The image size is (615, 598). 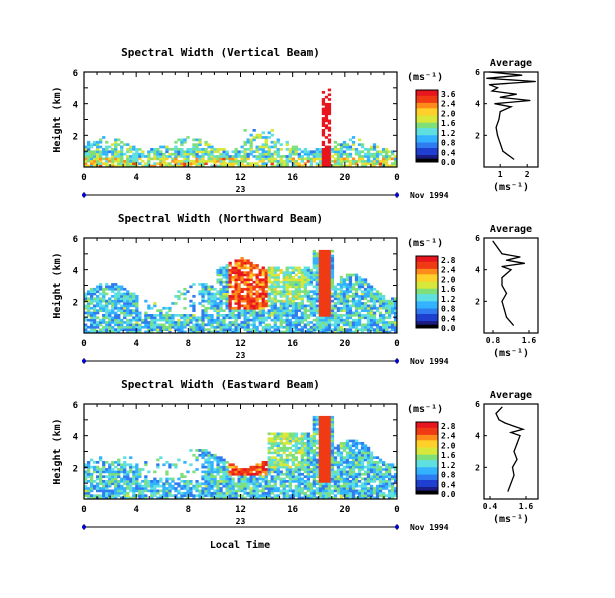 I want to click on colorbar-unit: (ms⁻¹), so click(x=425, y=77).